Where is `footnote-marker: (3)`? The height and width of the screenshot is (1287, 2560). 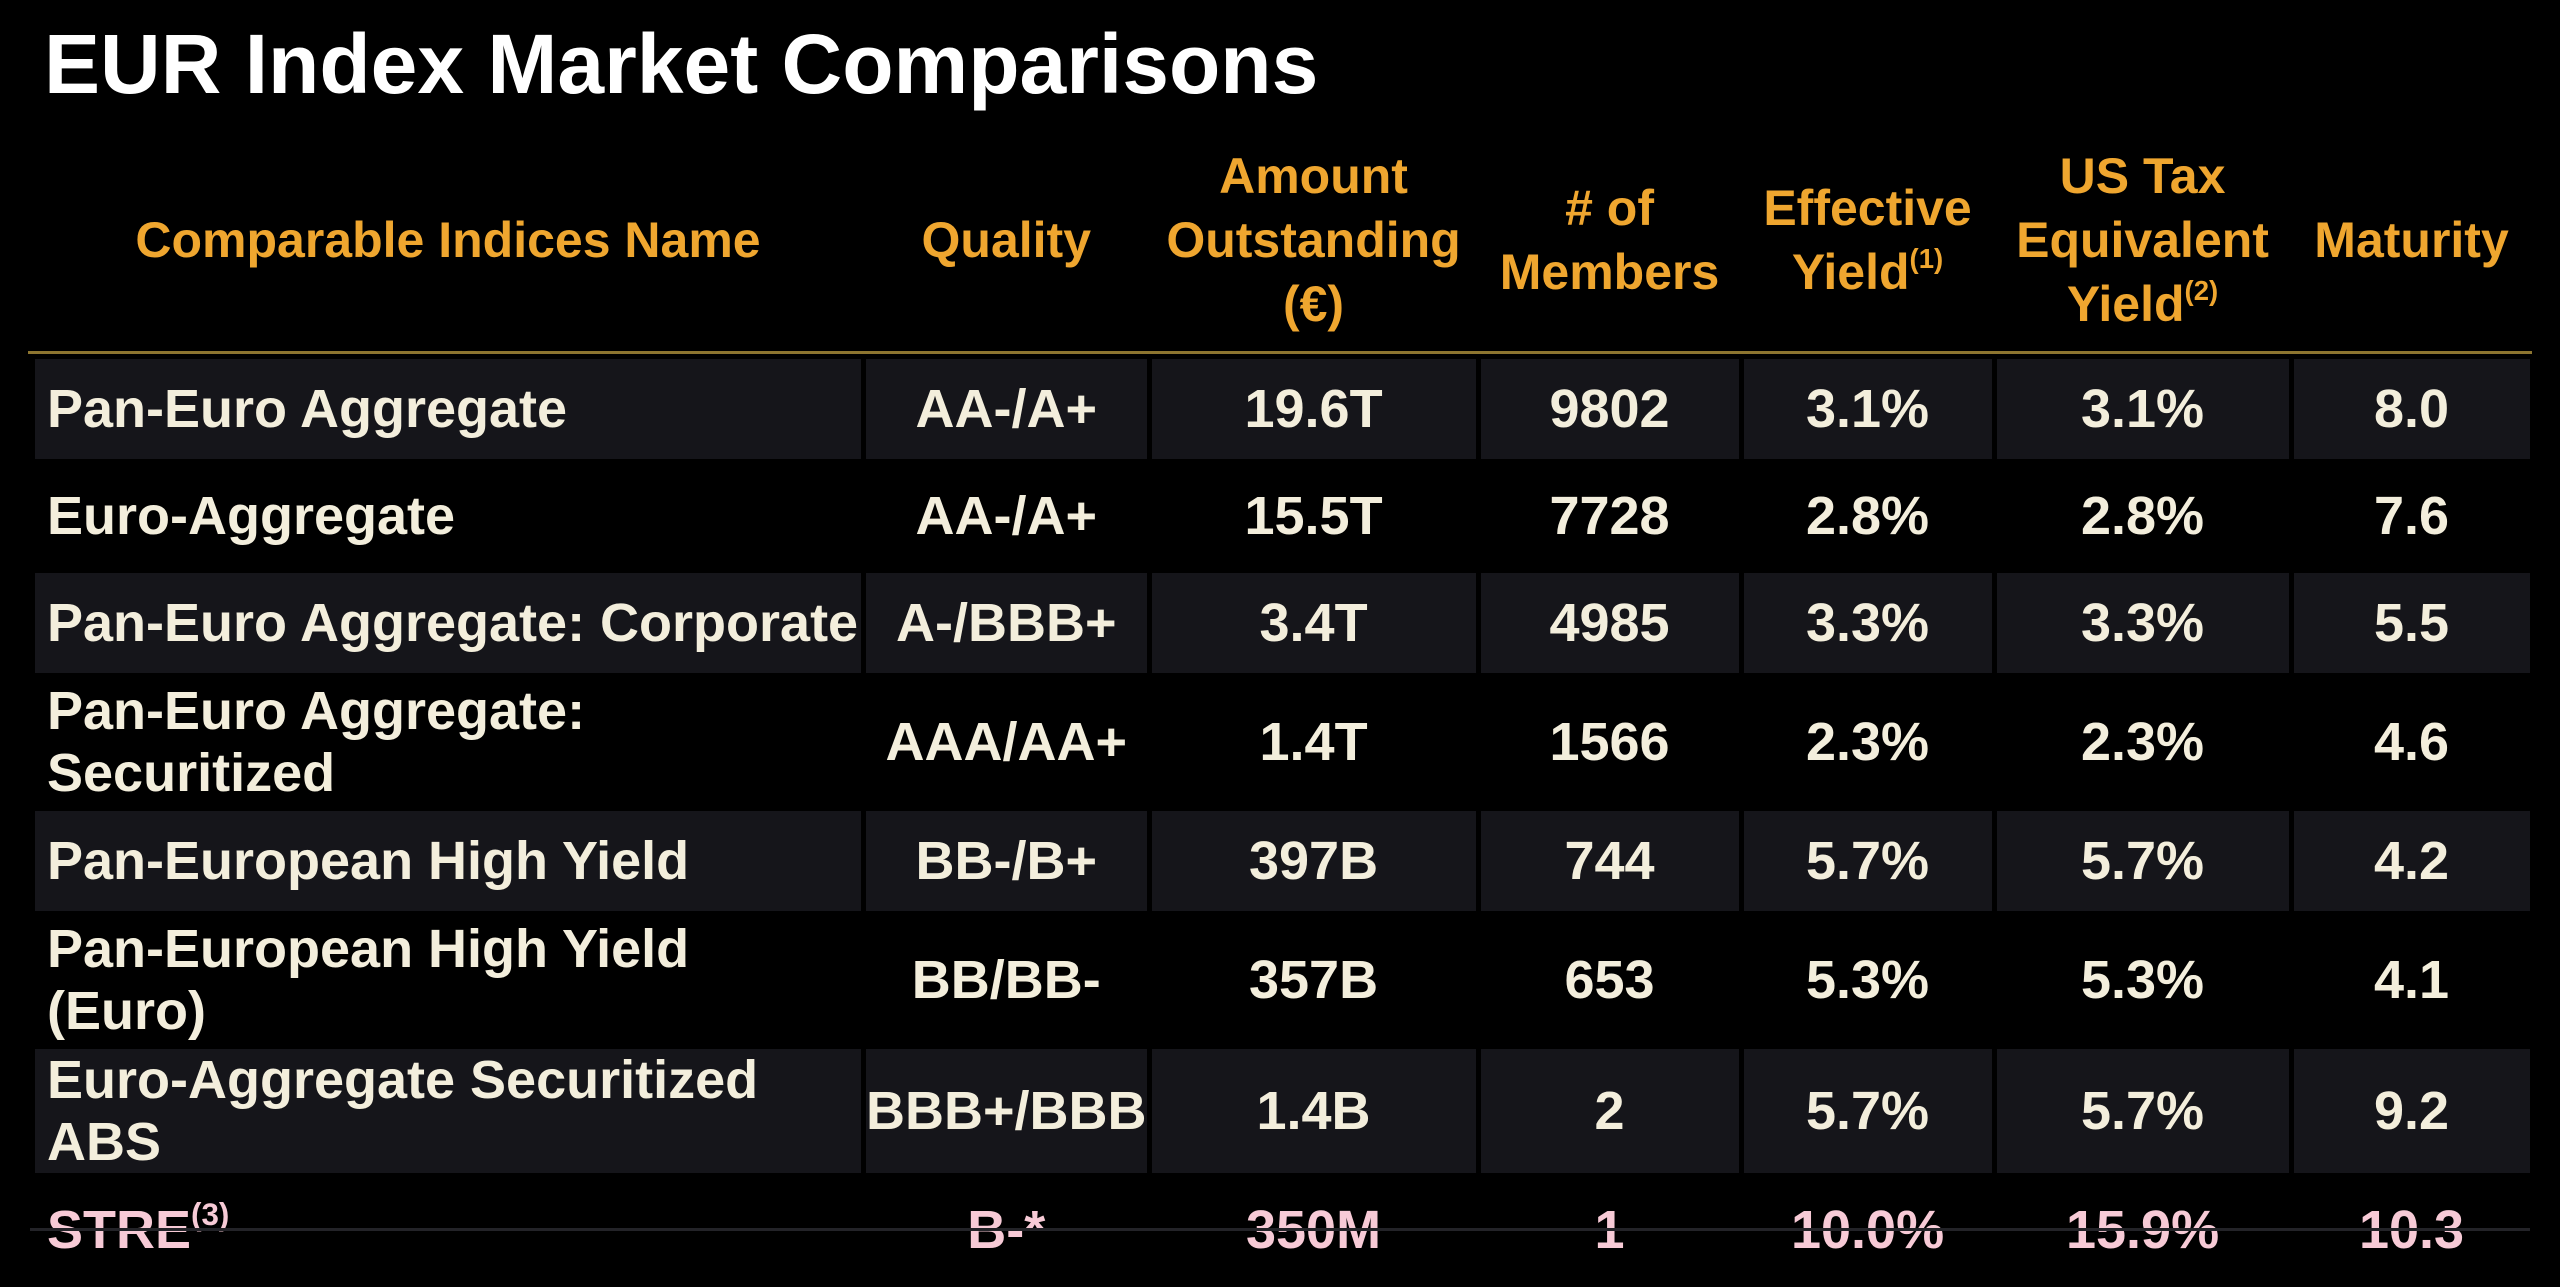 footnote-marker: (3) is located at coordinates (210, 1215).